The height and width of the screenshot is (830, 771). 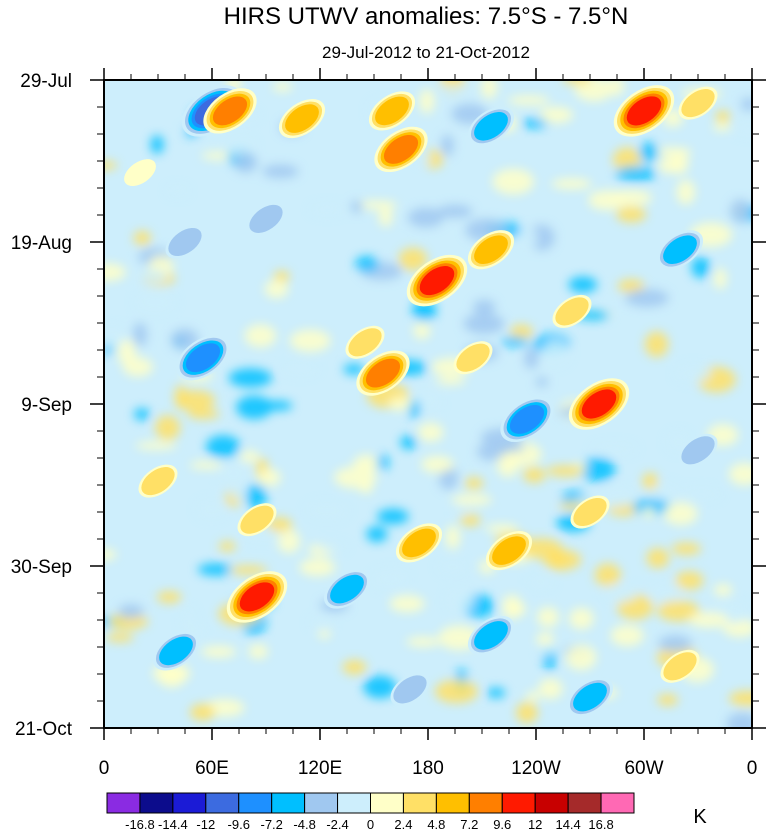 What do you see at coordinates (426, 52) in the screenshot?
I see `chart-subtitle: 29-Jul-2012 to 21-Oct-2012` at bounding box center [426, 52].